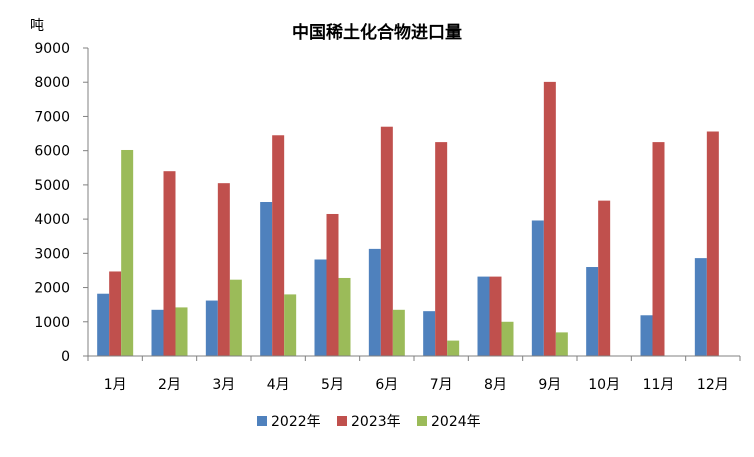 The image size is (754, 457). Describe the element at coordinates (52, 254) in the screenshot. I see `y-tick-label: 3000` at that location.